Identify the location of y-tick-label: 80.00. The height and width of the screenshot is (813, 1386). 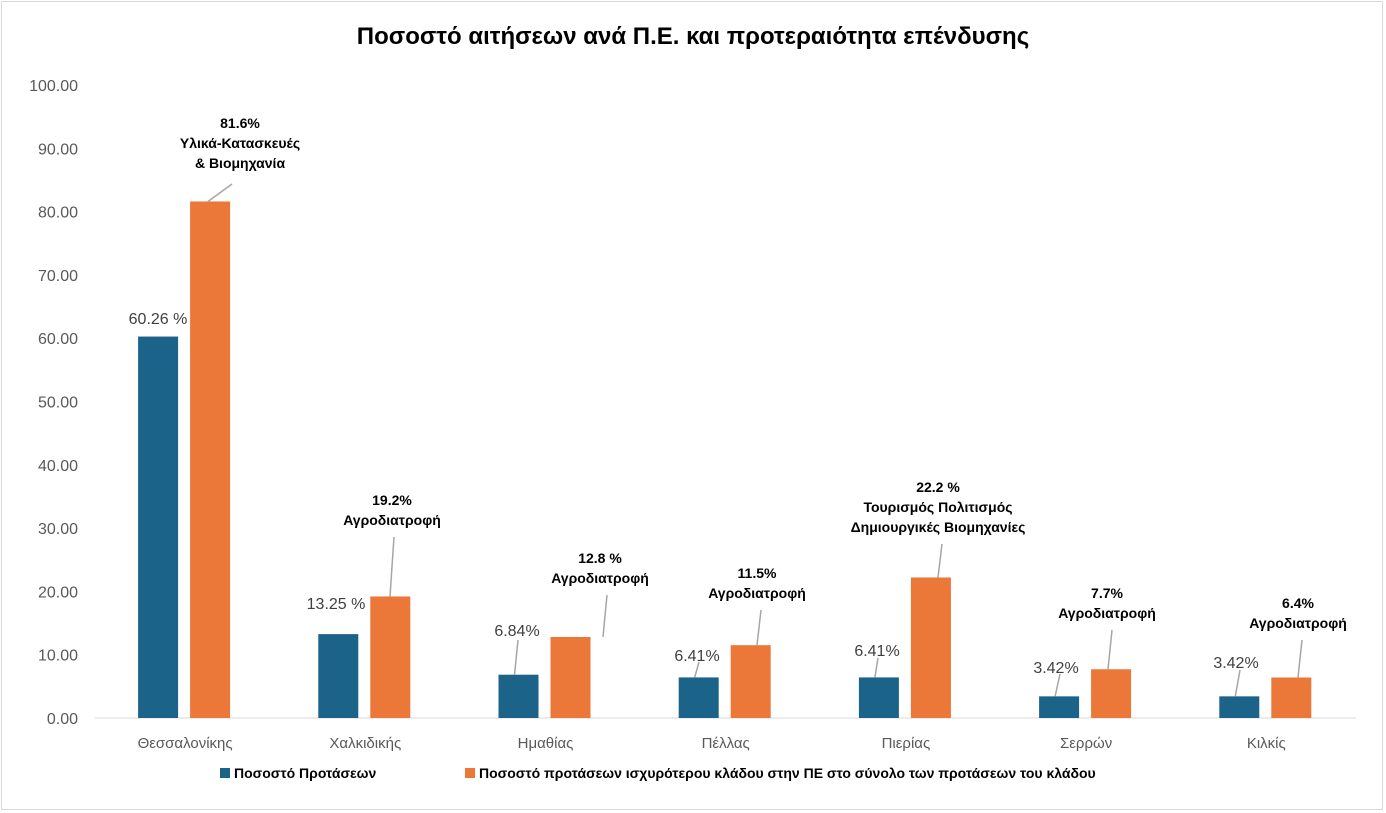
(58, 213).